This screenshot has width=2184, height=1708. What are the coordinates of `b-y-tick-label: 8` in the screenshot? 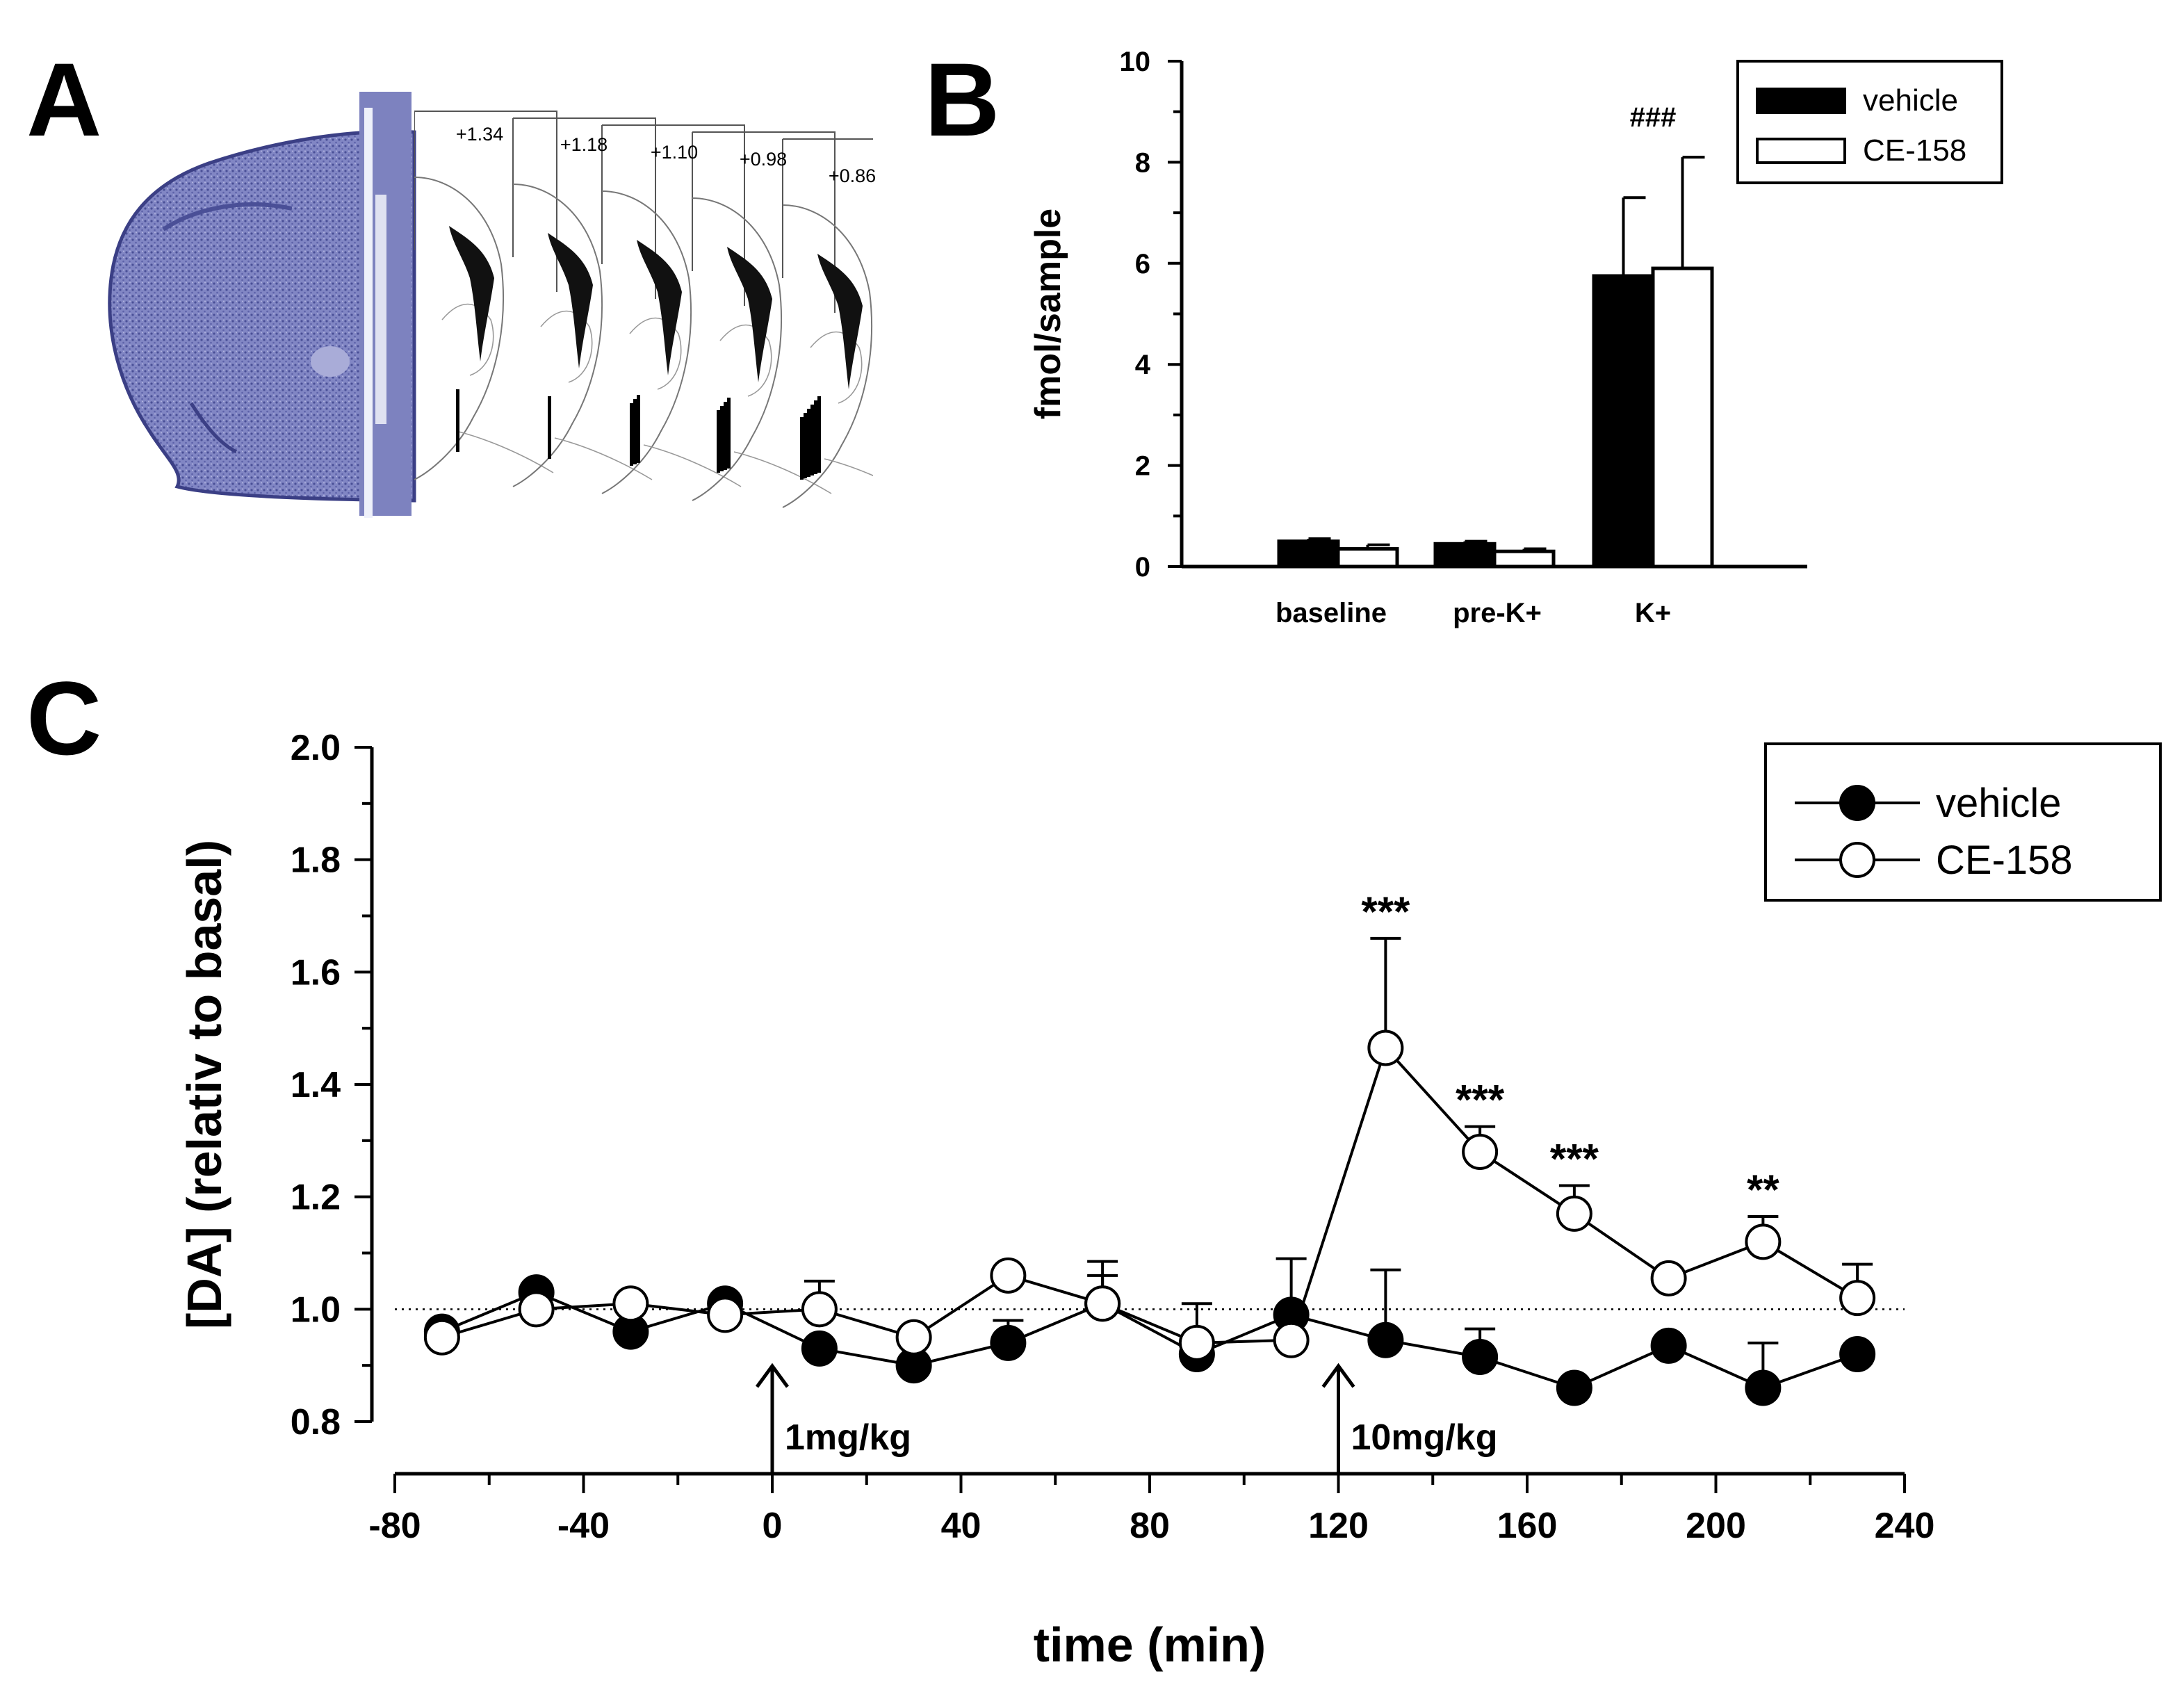 It's located at (1142, 163).